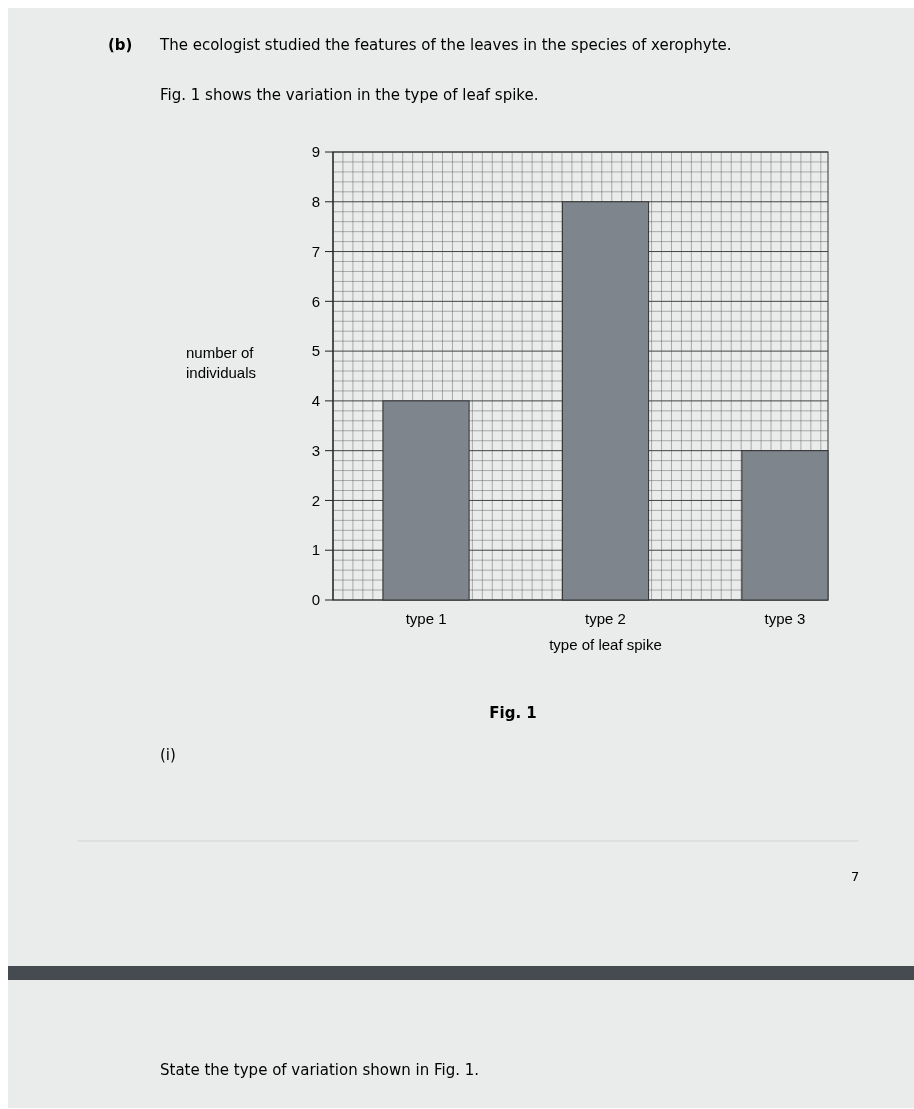 This screenshot has height=1109, width=914. Describe the element at coordinates (785, 618) in the screenshot. I see `x-tick-label: type 3` at that location.